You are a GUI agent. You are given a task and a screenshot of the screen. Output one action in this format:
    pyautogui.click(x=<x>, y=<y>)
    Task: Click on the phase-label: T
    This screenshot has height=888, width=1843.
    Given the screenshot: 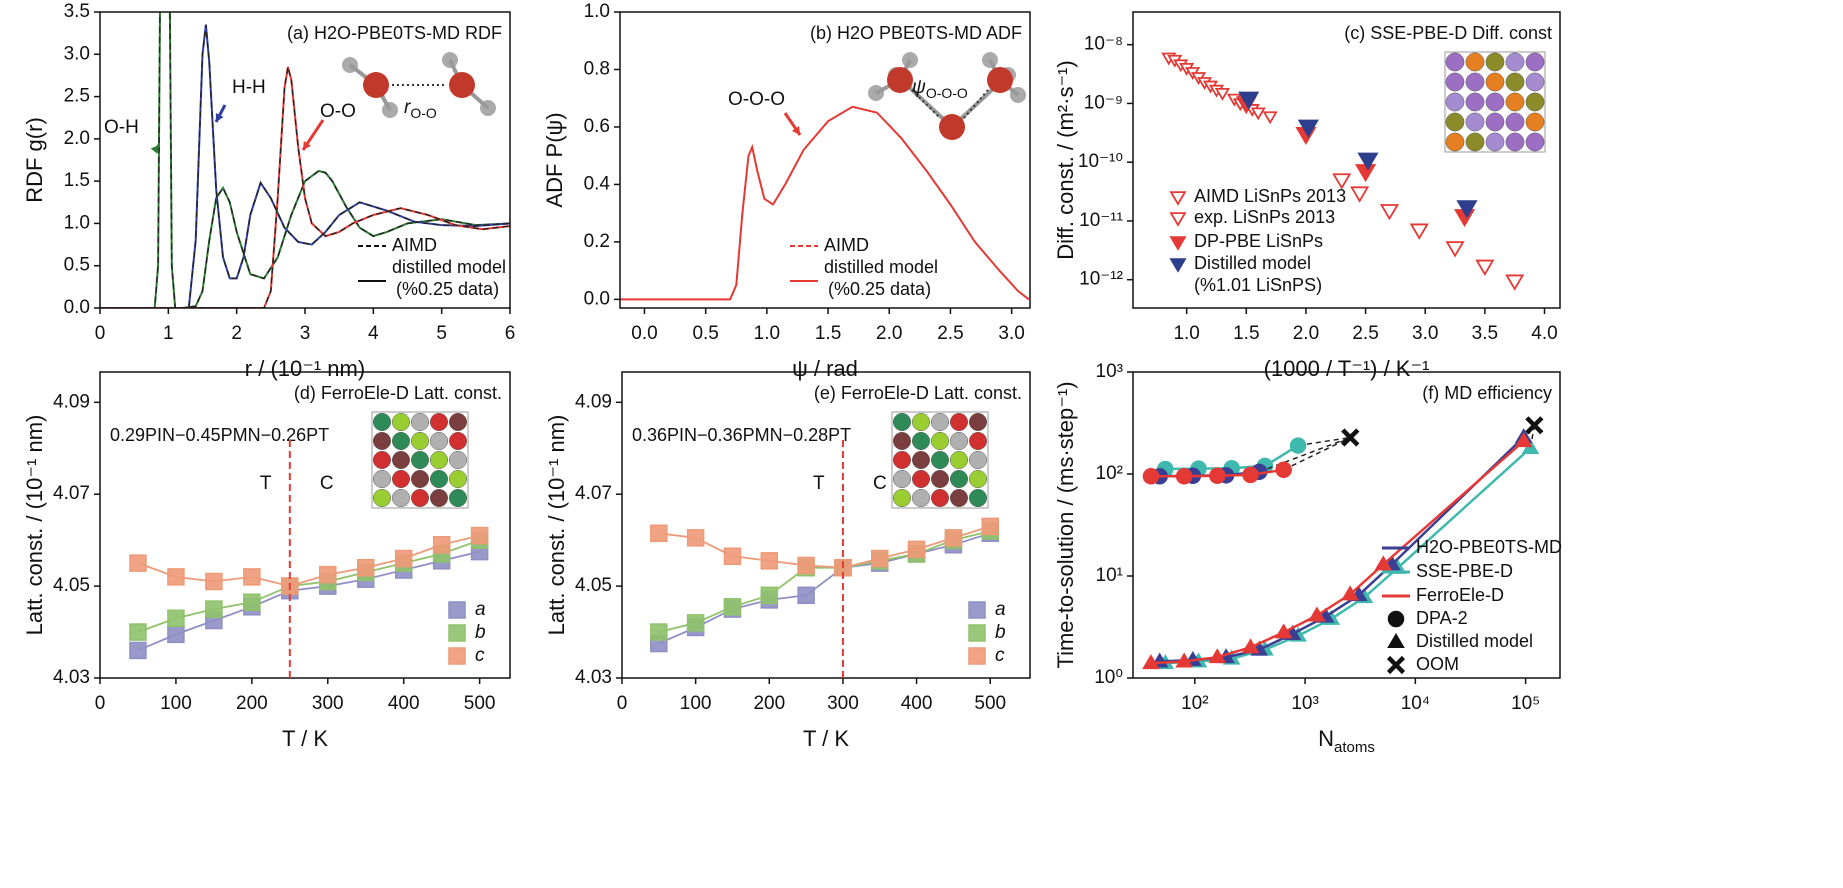 What is the action you would take?
    pyautogui.click(x=266, y=483)
    